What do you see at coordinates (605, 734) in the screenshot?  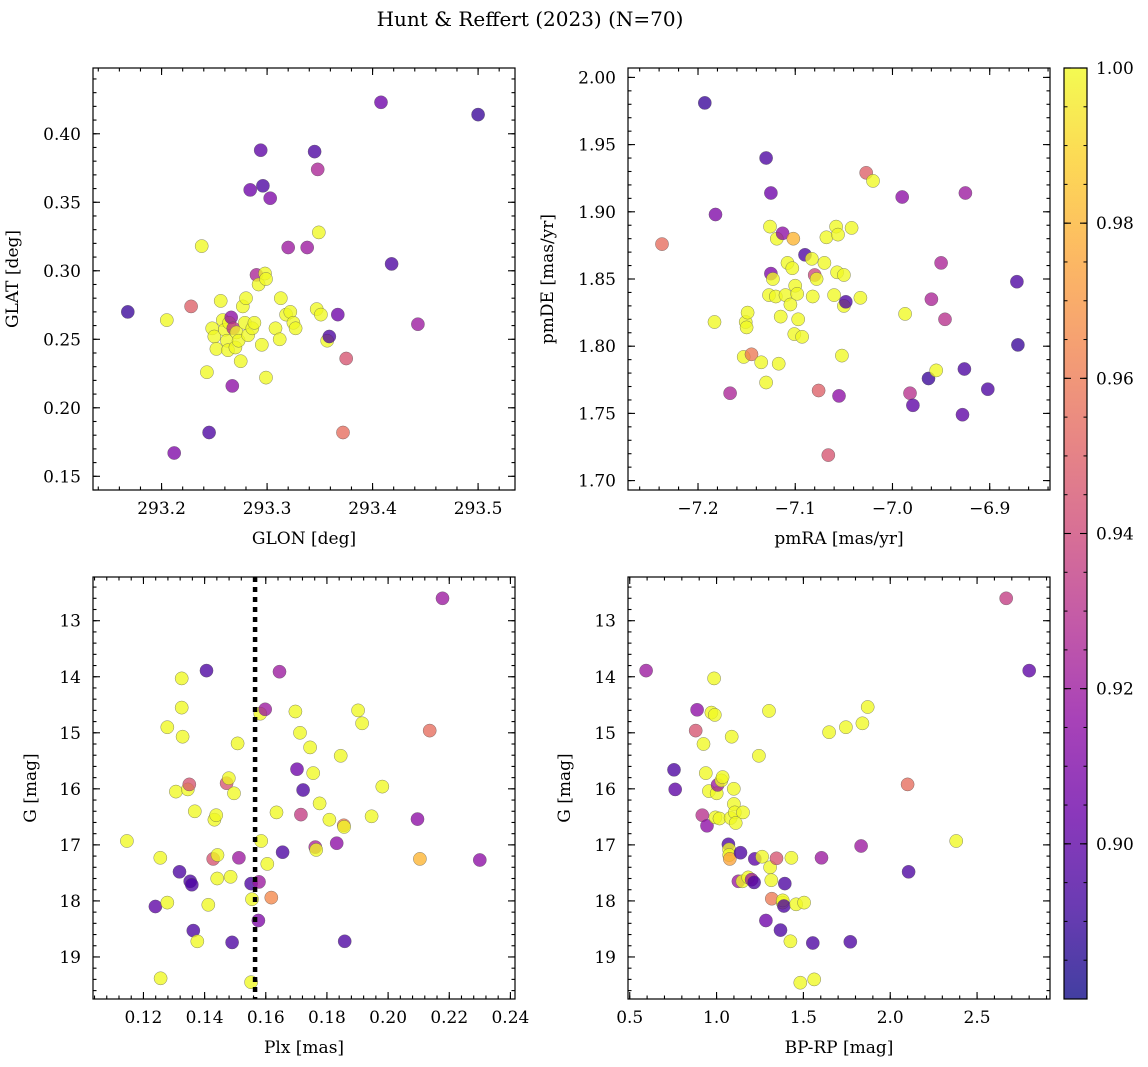 I see `y-tick-label: 15` at bounding box center [605, 734].